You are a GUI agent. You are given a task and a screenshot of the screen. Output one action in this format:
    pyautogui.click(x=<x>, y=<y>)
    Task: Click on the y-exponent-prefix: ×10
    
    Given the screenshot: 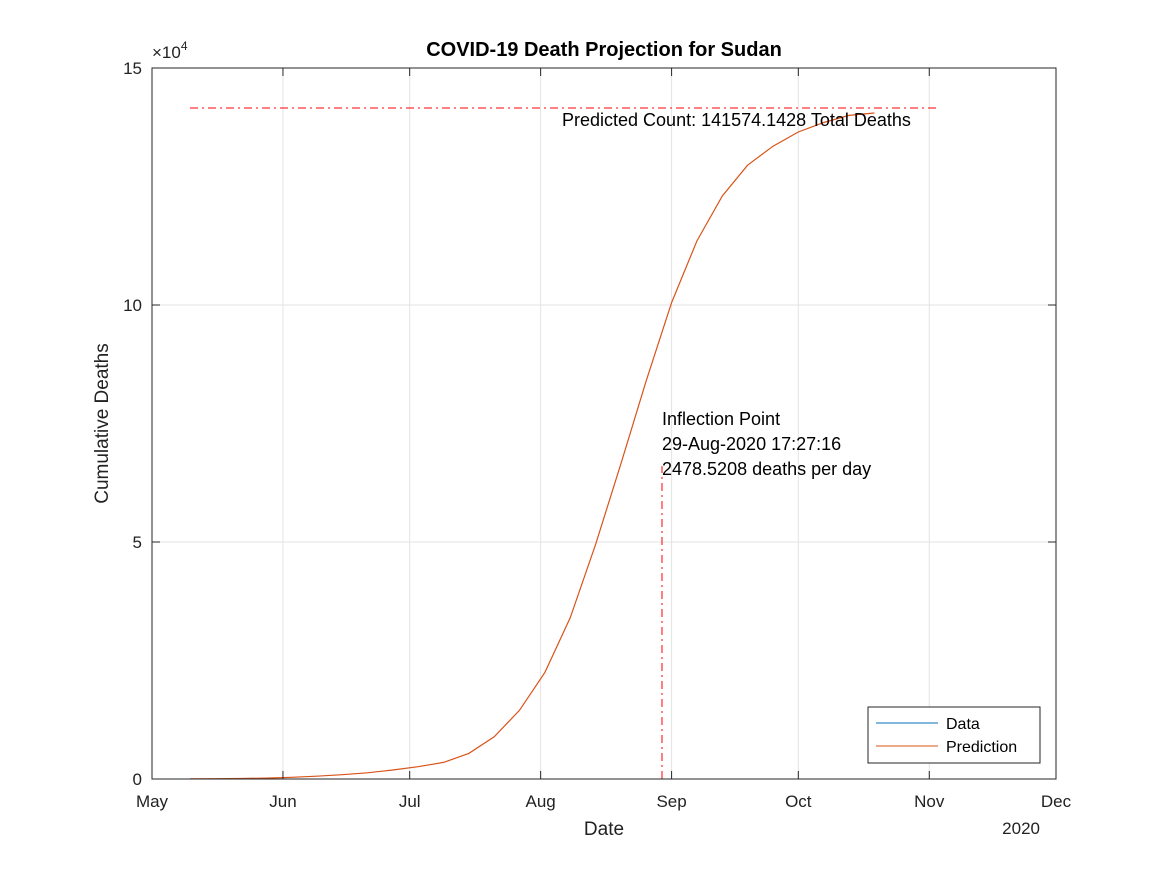 What is the action you would take?
    pyautogui.click(x=166, y=52)
    